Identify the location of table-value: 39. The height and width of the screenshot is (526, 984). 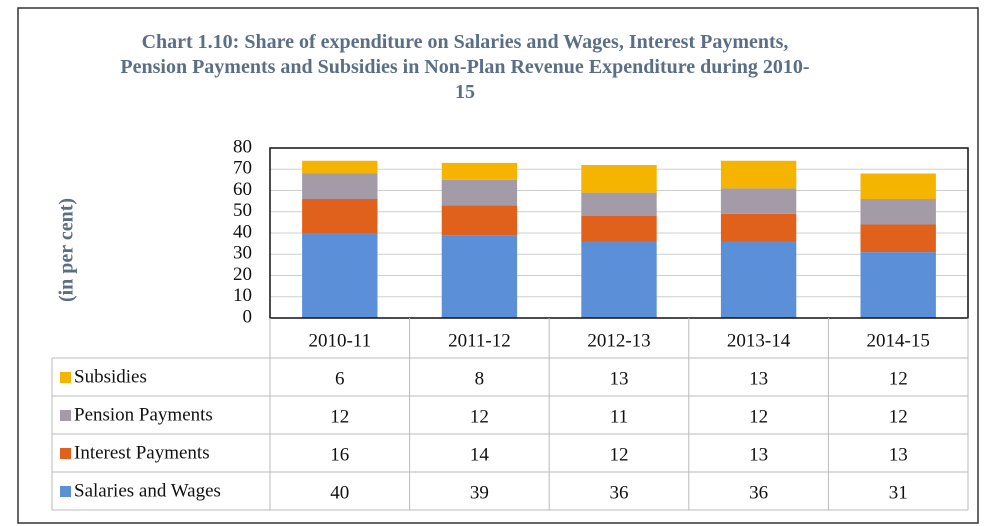
(479, 492).